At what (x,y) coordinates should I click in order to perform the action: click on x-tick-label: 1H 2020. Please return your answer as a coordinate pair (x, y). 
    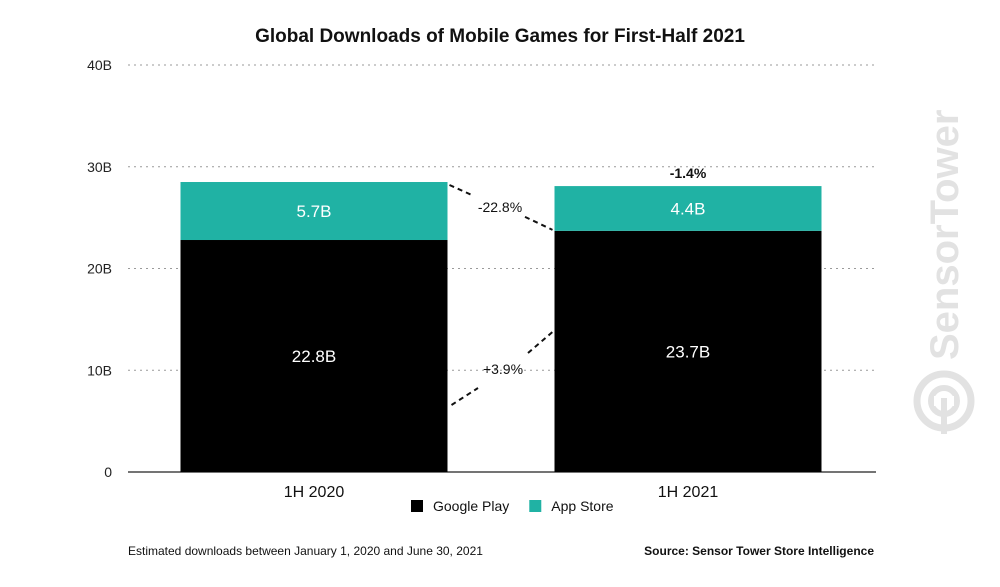
    Looking at the image, I should click on (314, 492).